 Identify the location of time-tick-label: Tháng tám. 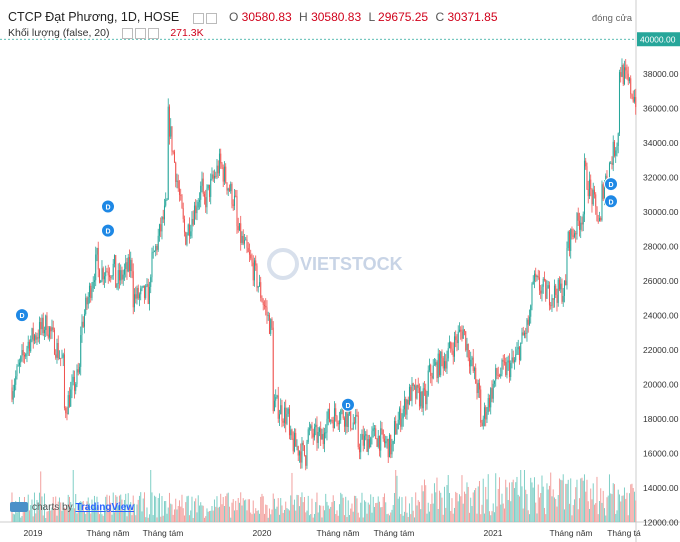
(394, 533).